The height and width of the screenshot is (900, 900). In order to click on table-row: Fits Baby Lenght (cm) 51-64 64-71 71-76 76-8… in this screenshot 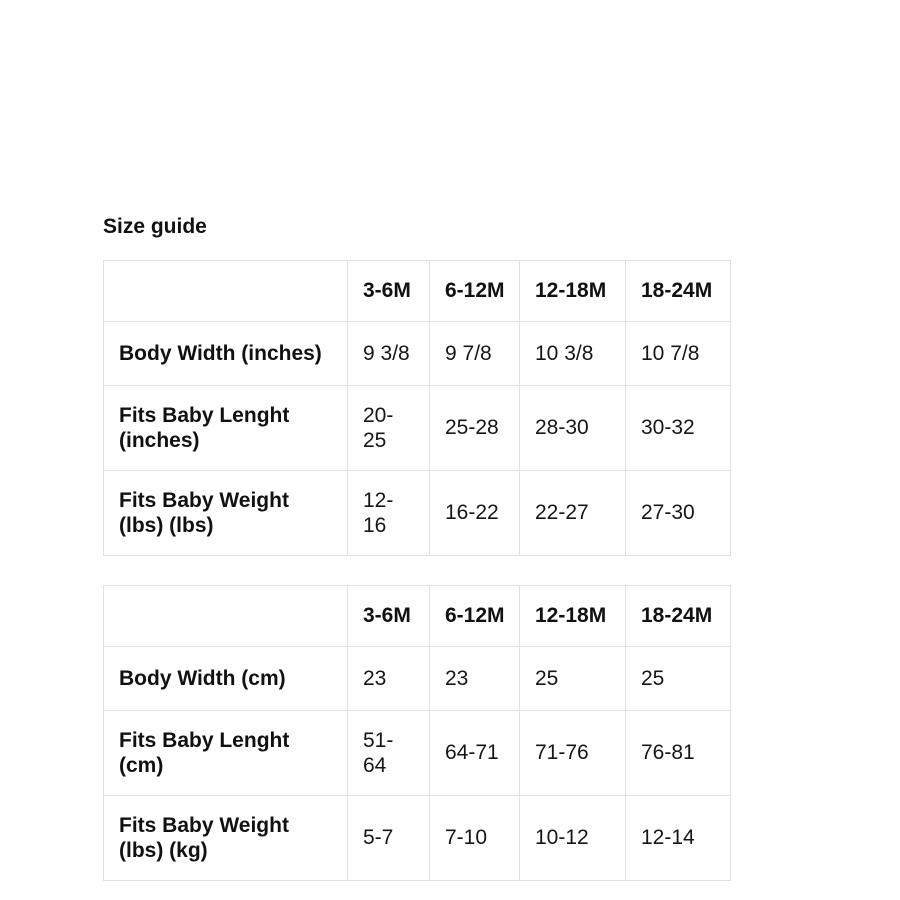, I will do `click(417, 753)`.